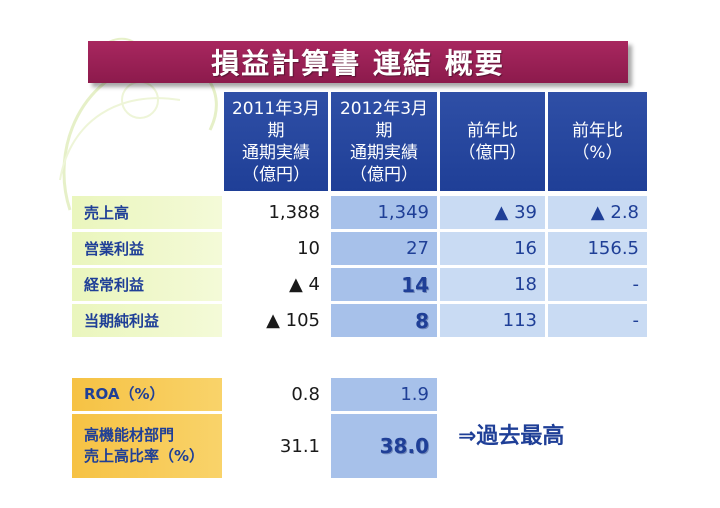 The image size is (720, 508). I want to click on row-sales-diff: ▲ 39, so click(492, 212).